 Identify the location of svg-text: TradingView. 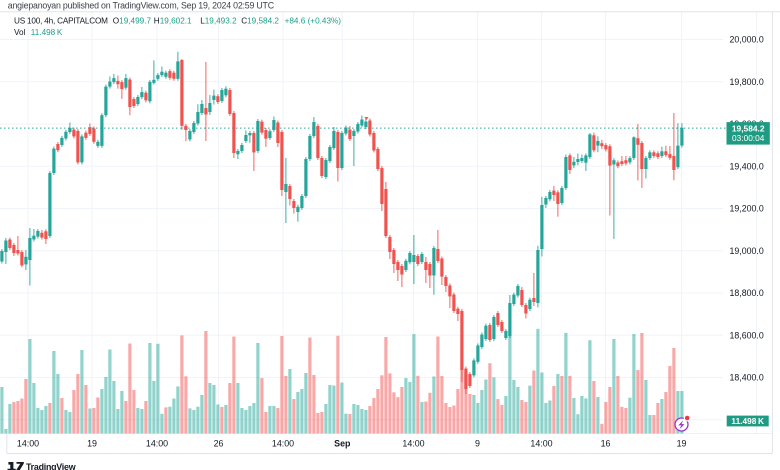
(51, 466).